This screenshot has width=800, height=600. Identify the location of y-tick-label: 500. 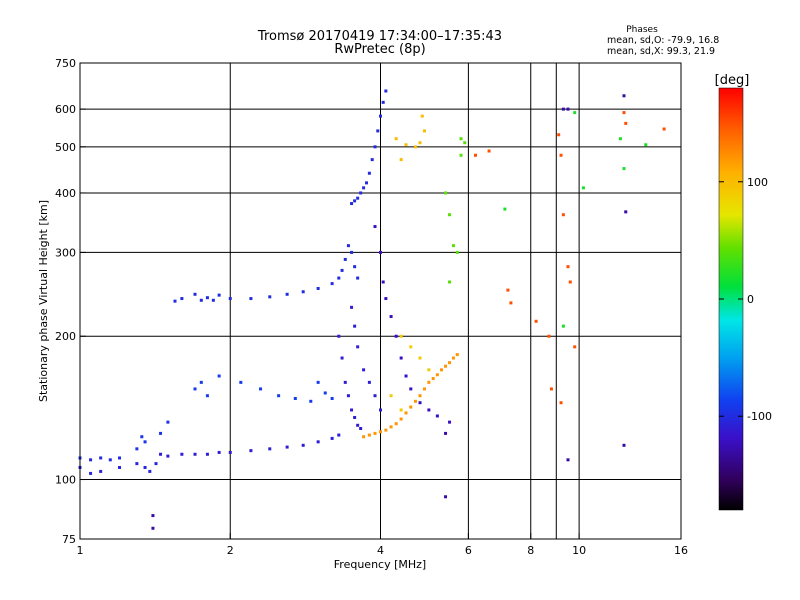
(65, 147).